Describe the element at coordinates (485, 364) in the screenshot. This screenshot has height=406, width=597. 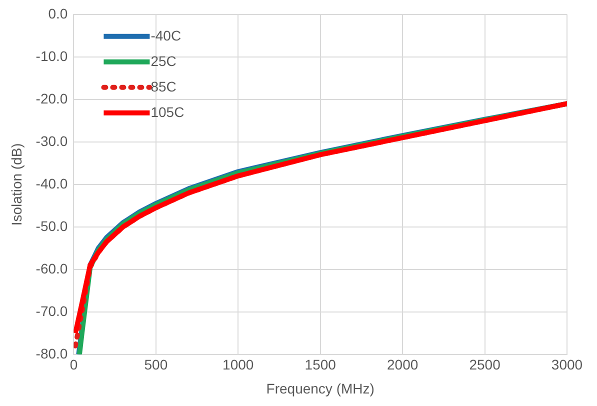
I see `x-tick-label: 2500` at that location.